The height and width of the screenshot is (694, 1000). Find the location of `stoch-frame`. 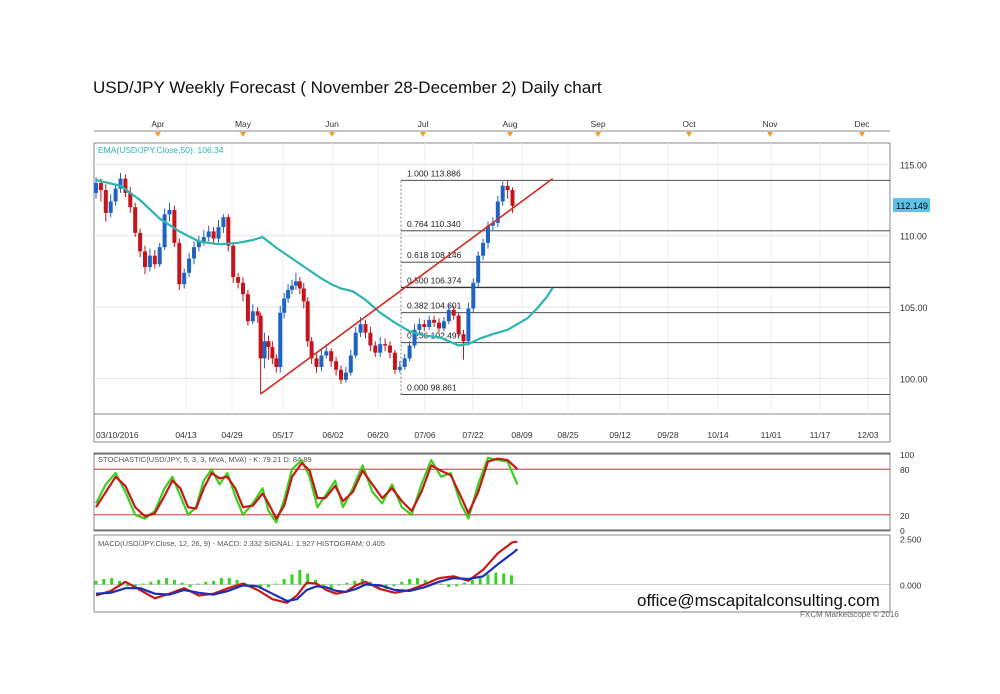

stoch-frame is located at coordinates (492, 492).